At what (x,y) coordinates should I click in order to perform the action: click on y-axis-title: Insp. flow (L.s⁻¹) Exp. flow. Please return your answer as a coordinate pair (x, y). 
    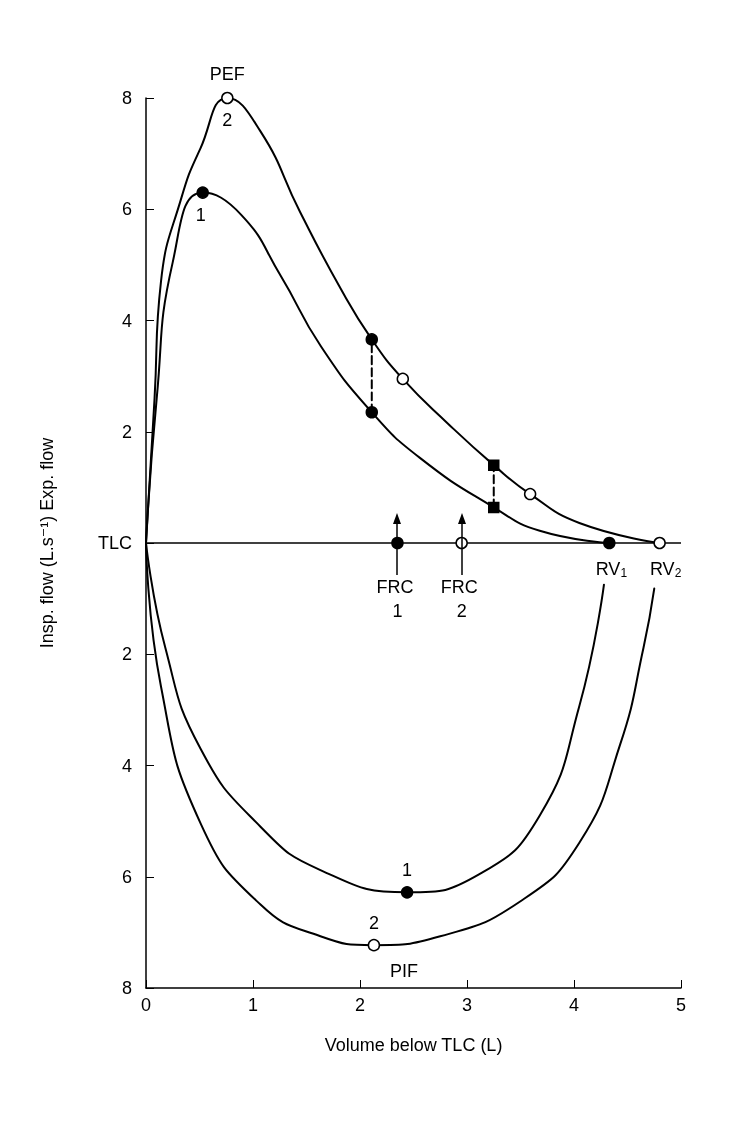
    Looking at the image, I should click on (47, 542).